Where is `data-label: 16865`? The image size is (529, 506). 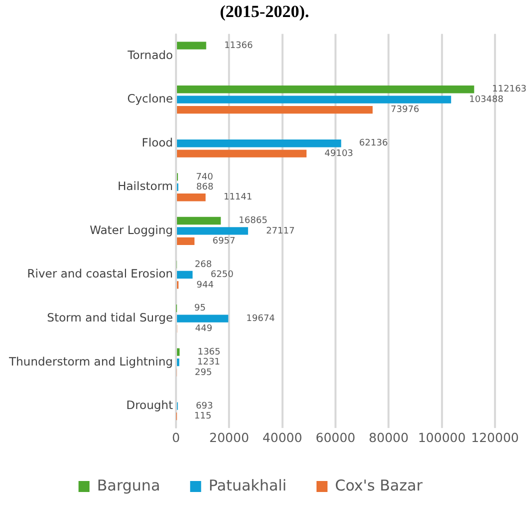
data-label: 16865 is located at coordinates (253, 221).